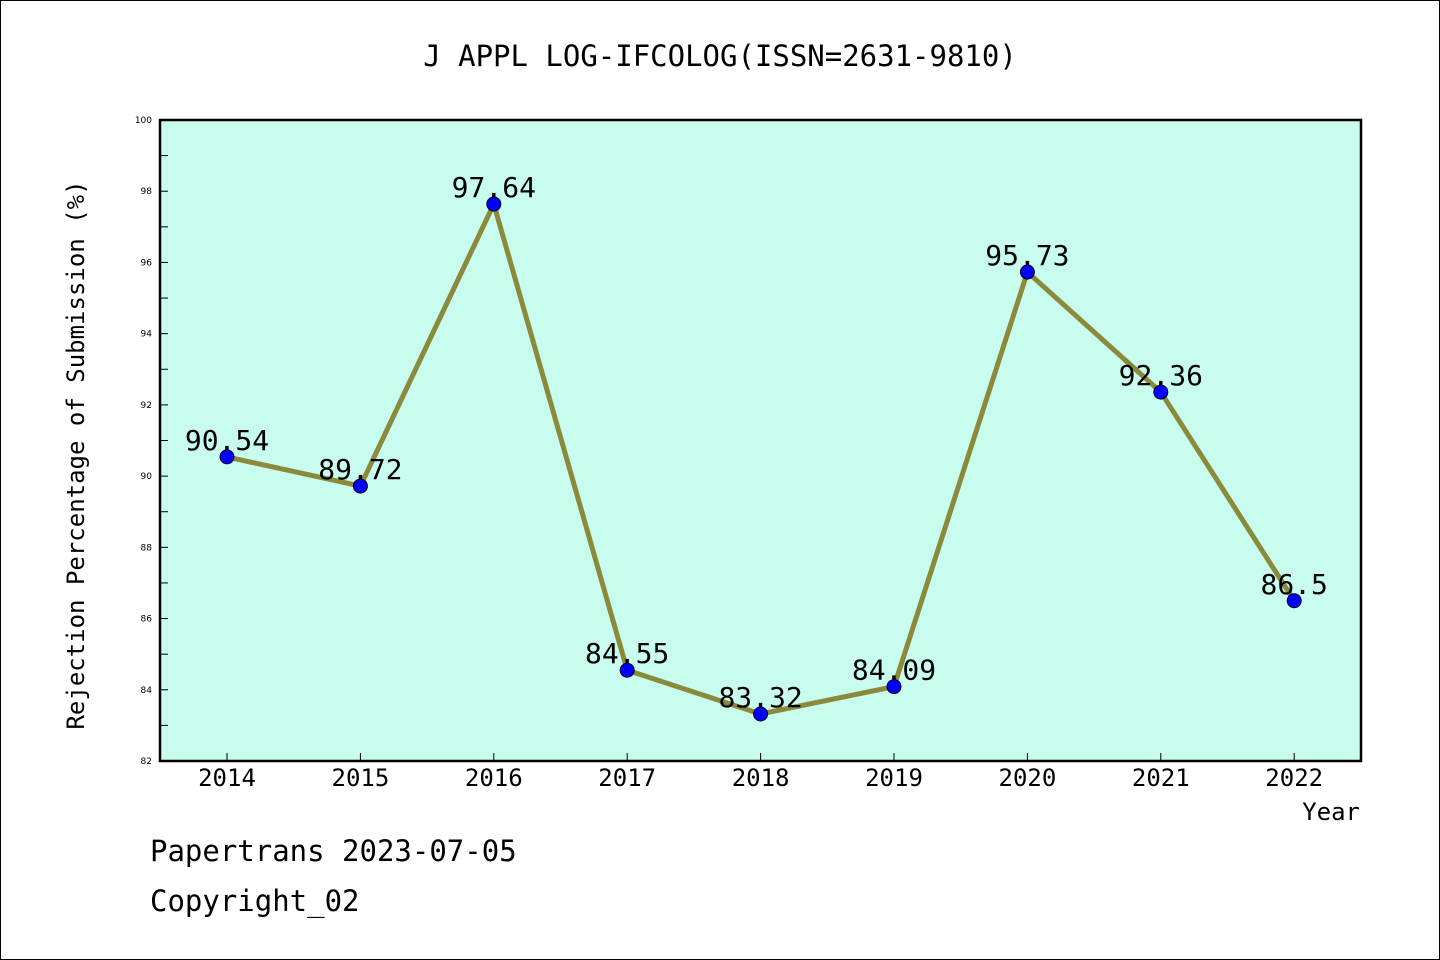 This screenshot has height=960, width=1440. I want to click on x-axis-label: Year, so click(1331, 812).